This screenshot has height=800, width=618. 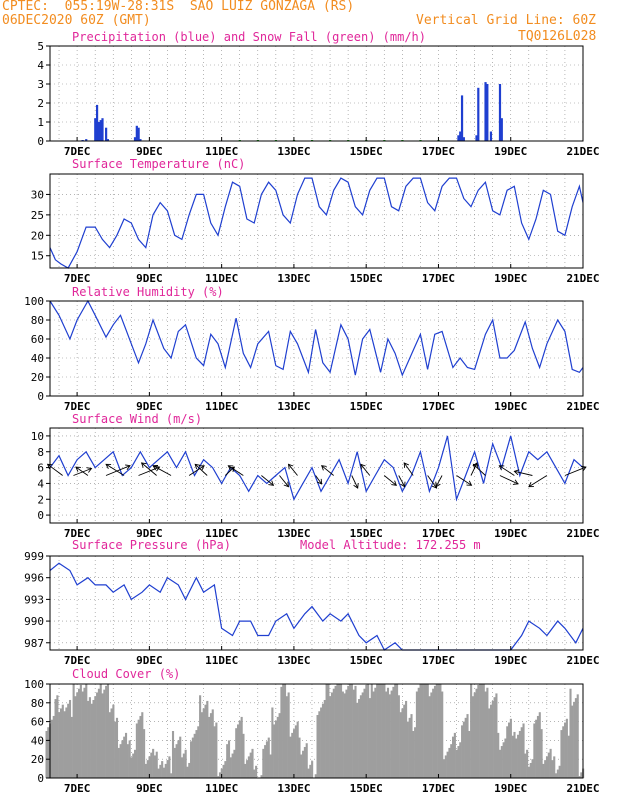 I want to click on y-tick-label: 30, so click(x=37, y=194).